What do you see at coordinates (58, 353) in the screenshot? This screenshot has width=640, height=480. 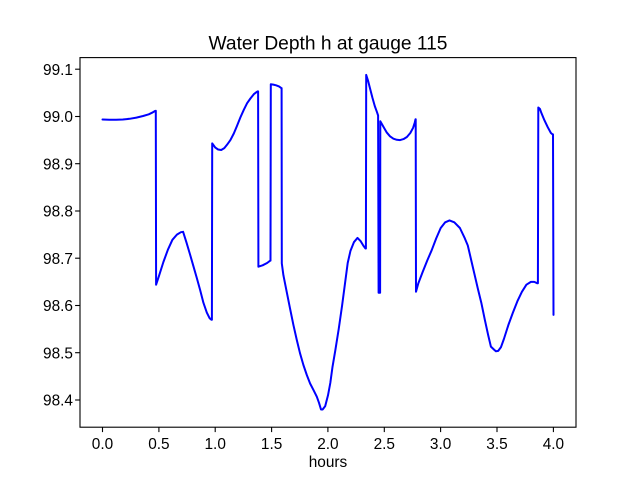 I see `svg-text: 98.5` at bounding box center [58, 353].